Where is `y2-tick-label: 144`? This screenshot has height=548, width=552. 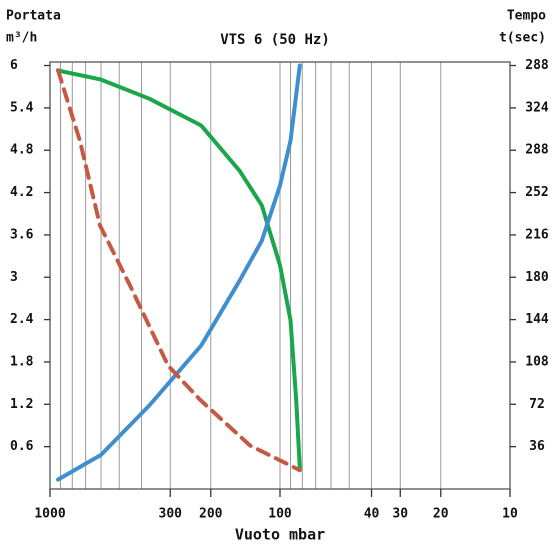
y2-tick-label: 144 is located at coordinates (537, 319).